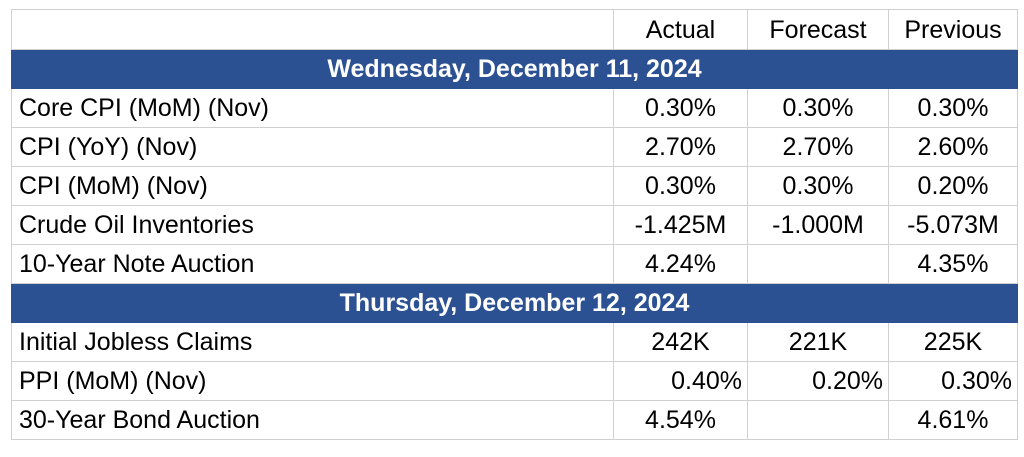 This screenshot has height=457, width=1024. What do you see at coordinates (953, 342) in the screenshot?
I see `previous-value: 225K` at bounding box center [953, 342].